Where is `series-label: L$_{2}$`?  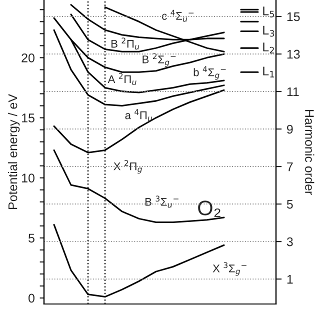 series-label: L$_{2}$ is located at coordinates (268, 48).